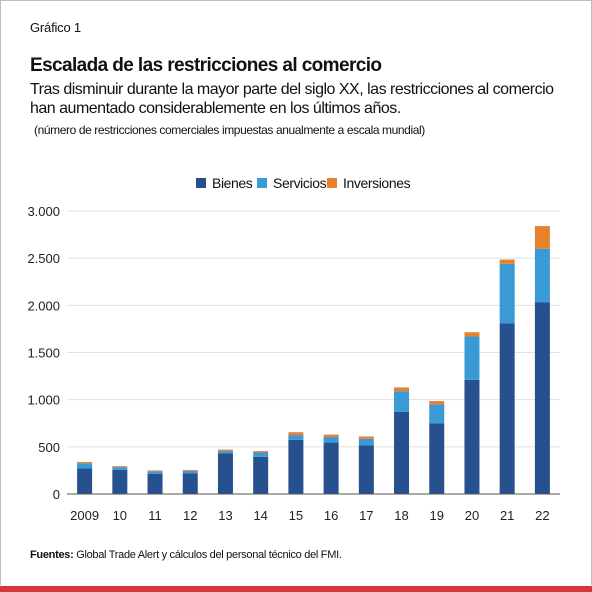 This screenshot has width=592, height=592. What do you see at coordinates (120, 515) in the screenshot?
I see `x-tick-label: 10` at bounding box center [120, 515].